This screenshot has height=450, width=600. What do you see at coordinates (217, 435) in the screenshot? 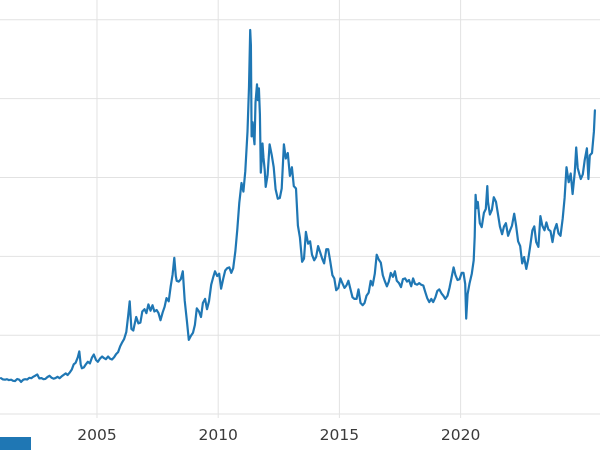
I see `x-tick-label: 2010` at bounding box center [217, 435].